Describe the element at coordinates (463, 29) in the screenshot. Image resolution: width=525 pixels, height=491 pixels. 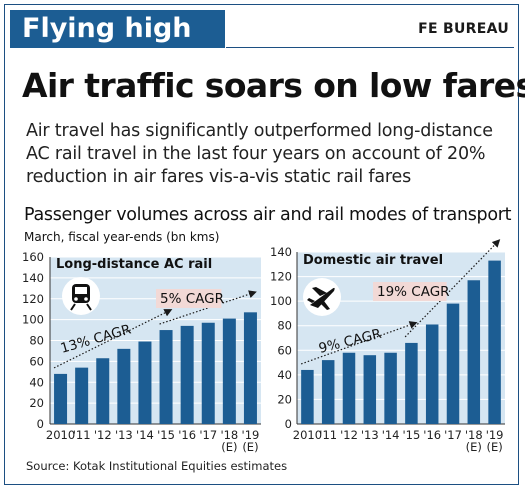
I see `byline: FE BUREAU` at that location.